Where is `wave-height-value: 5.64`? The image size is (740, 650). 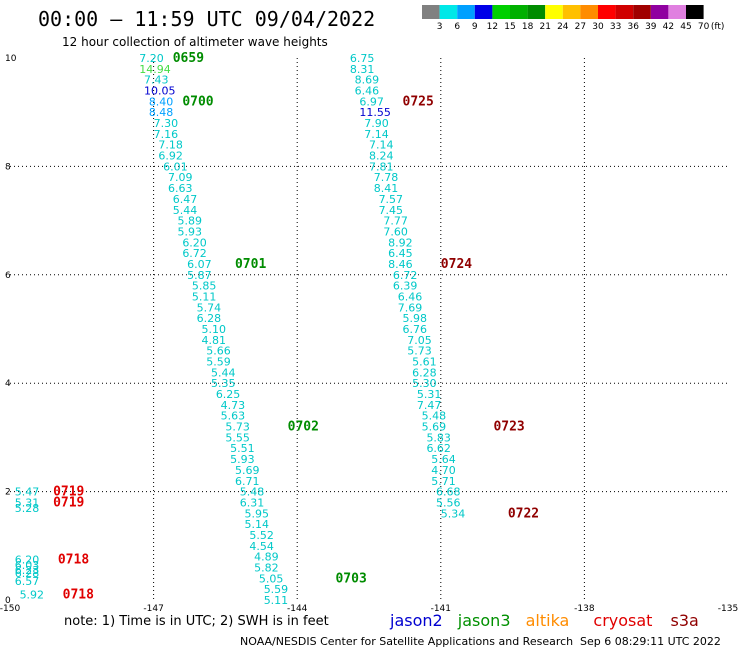 wave-height-value: 5.64 is located at coordinates (443, 459).